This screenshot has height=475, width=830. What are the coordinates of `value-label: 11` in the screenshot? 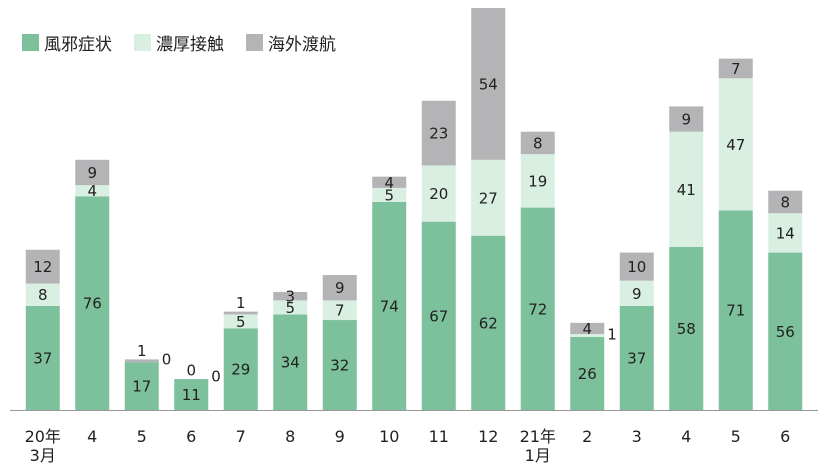 It's located at (191, 395).